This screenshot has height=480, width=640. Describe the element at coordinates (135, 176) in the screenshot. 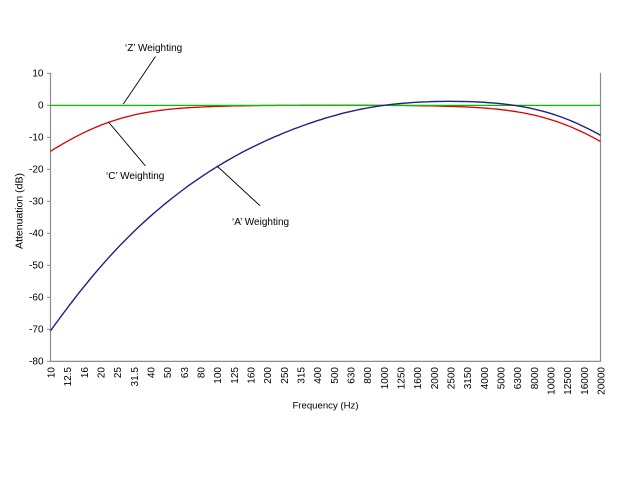

I see `svg-text: ‘C’ Weighting` at that location.